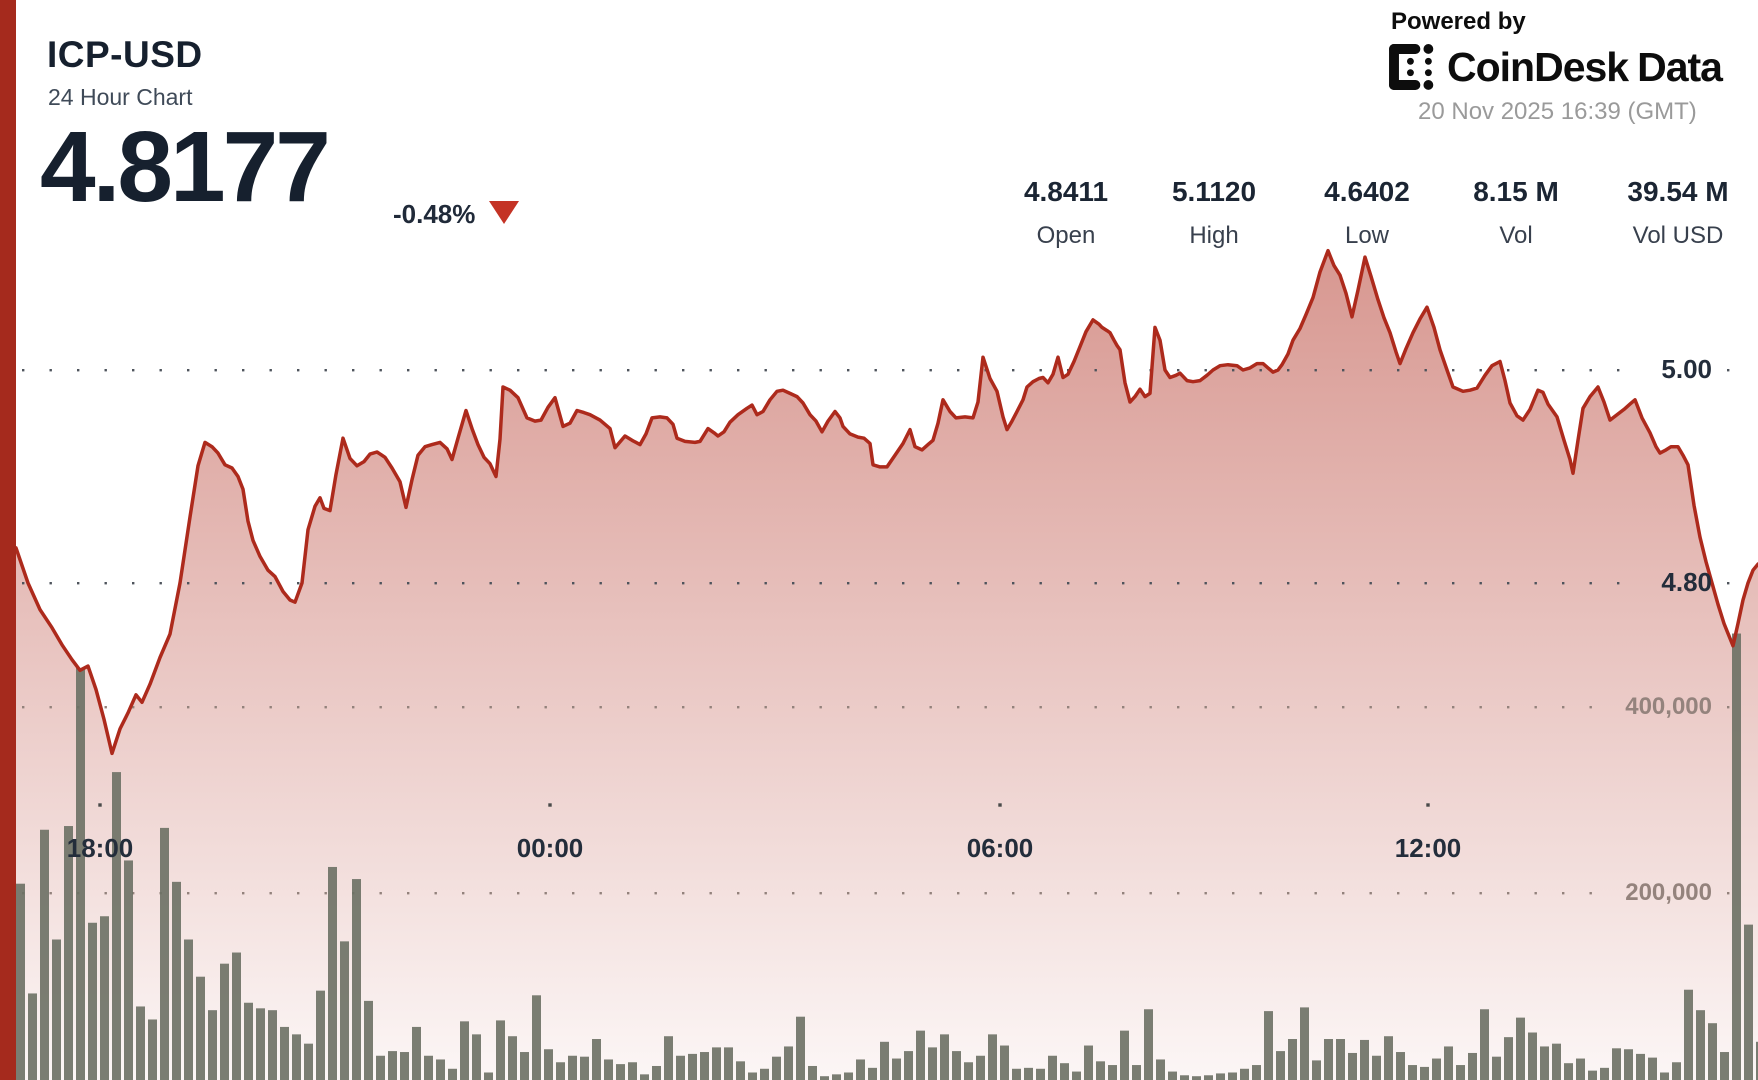 The image size is (1758, 1080). I want to click on coindesk-logo-icon, so click(1411, 67).